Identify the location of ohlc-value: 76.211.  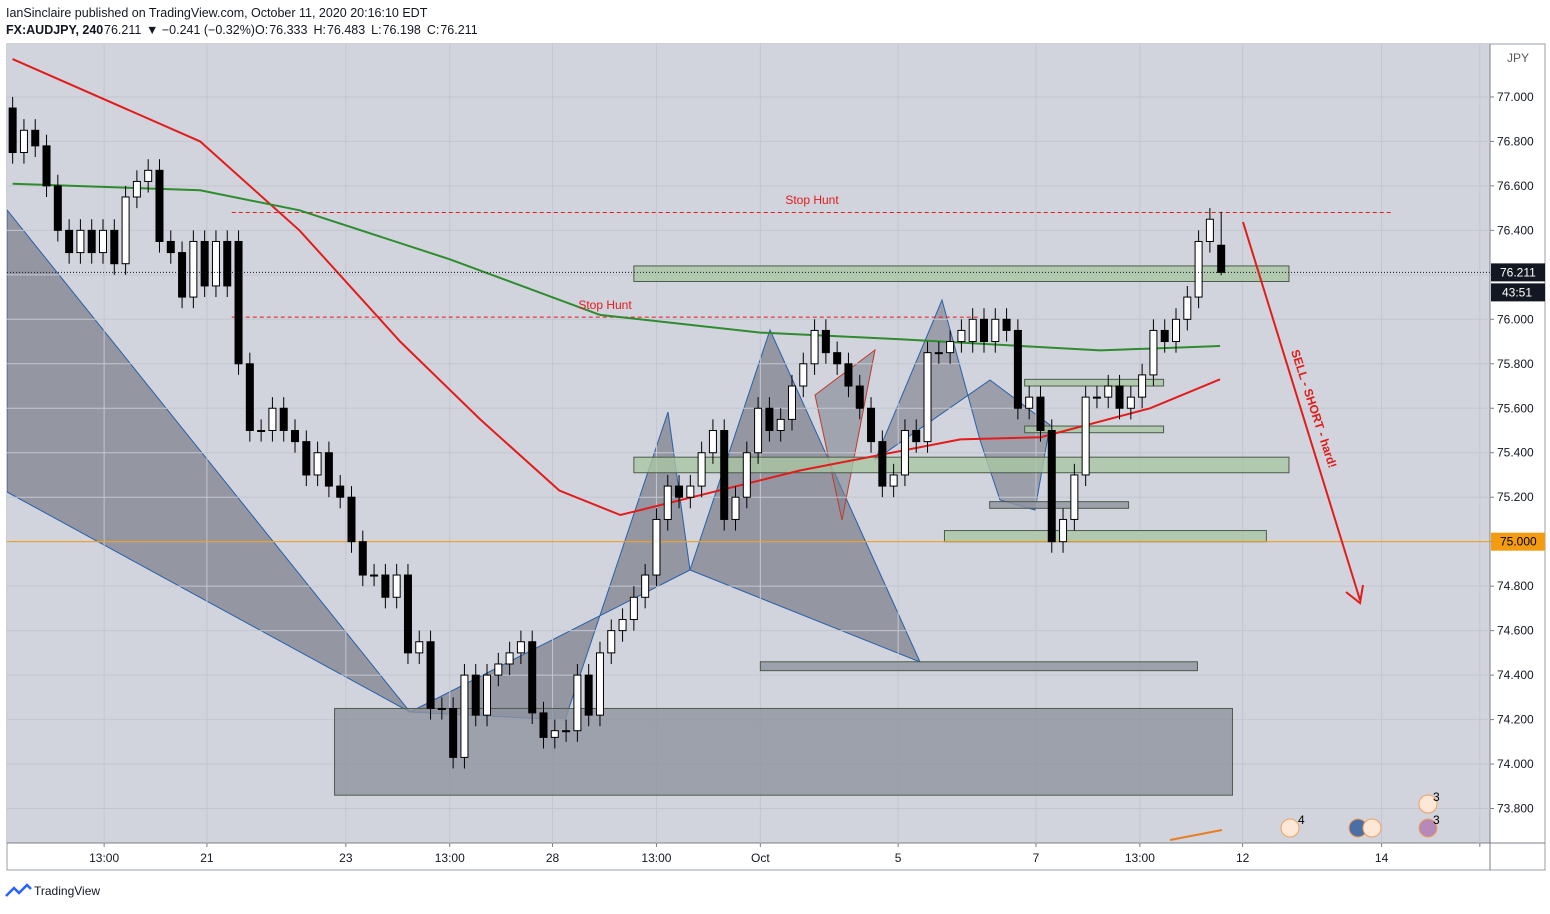
(458, 30).